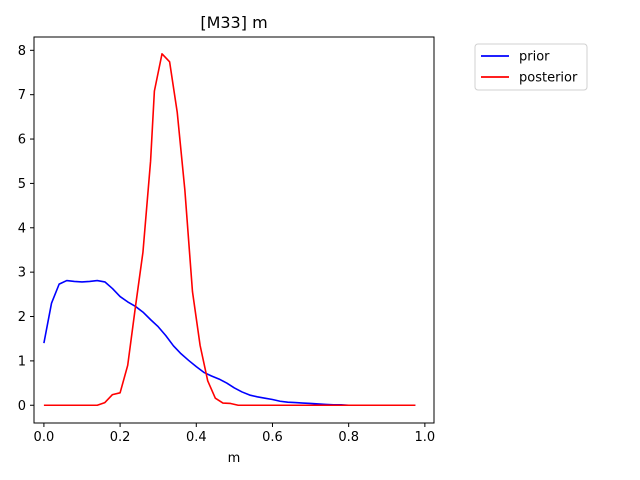 Image resolution: width=640 pixels, height=480 pixels. Describe the element at coordinates (425, 437) in the screenshot. I see `x-tick-label: 1.0` at that location.